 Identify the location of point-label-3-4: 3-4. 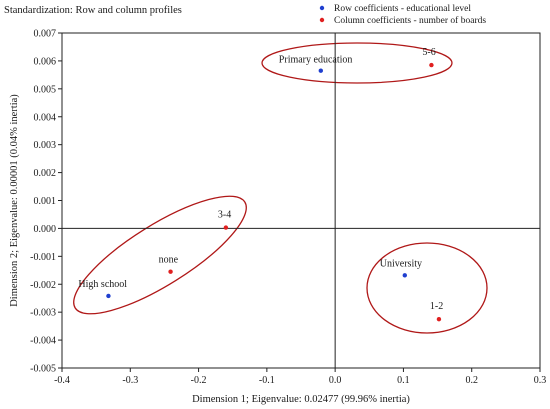
(224, 215).